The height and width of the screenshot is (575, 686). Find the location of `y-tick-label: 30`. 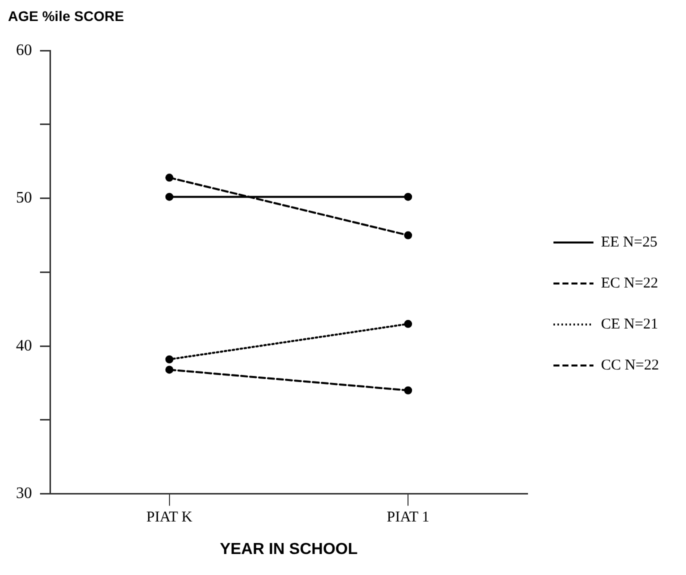

y-tick-label: 30 is located at coordinates (24, 493).